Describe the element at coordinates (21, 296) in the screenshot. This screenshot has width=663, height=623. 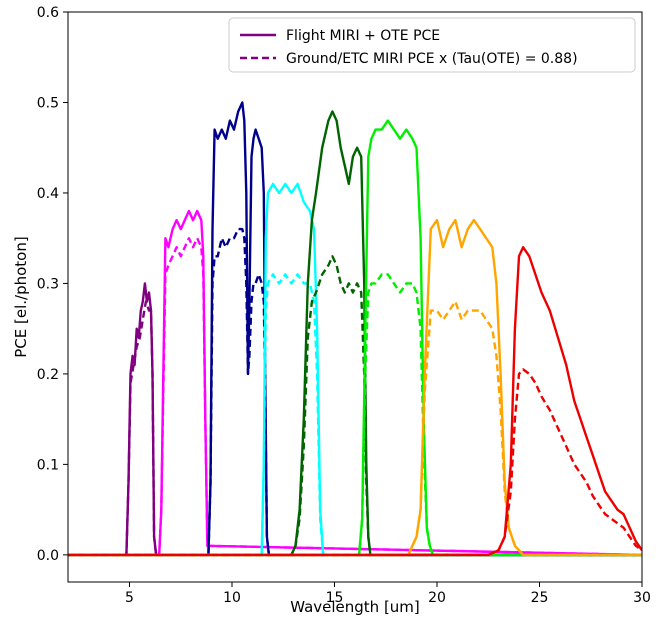
I see `y-axis-label: PCE [el./photon]` at that location.